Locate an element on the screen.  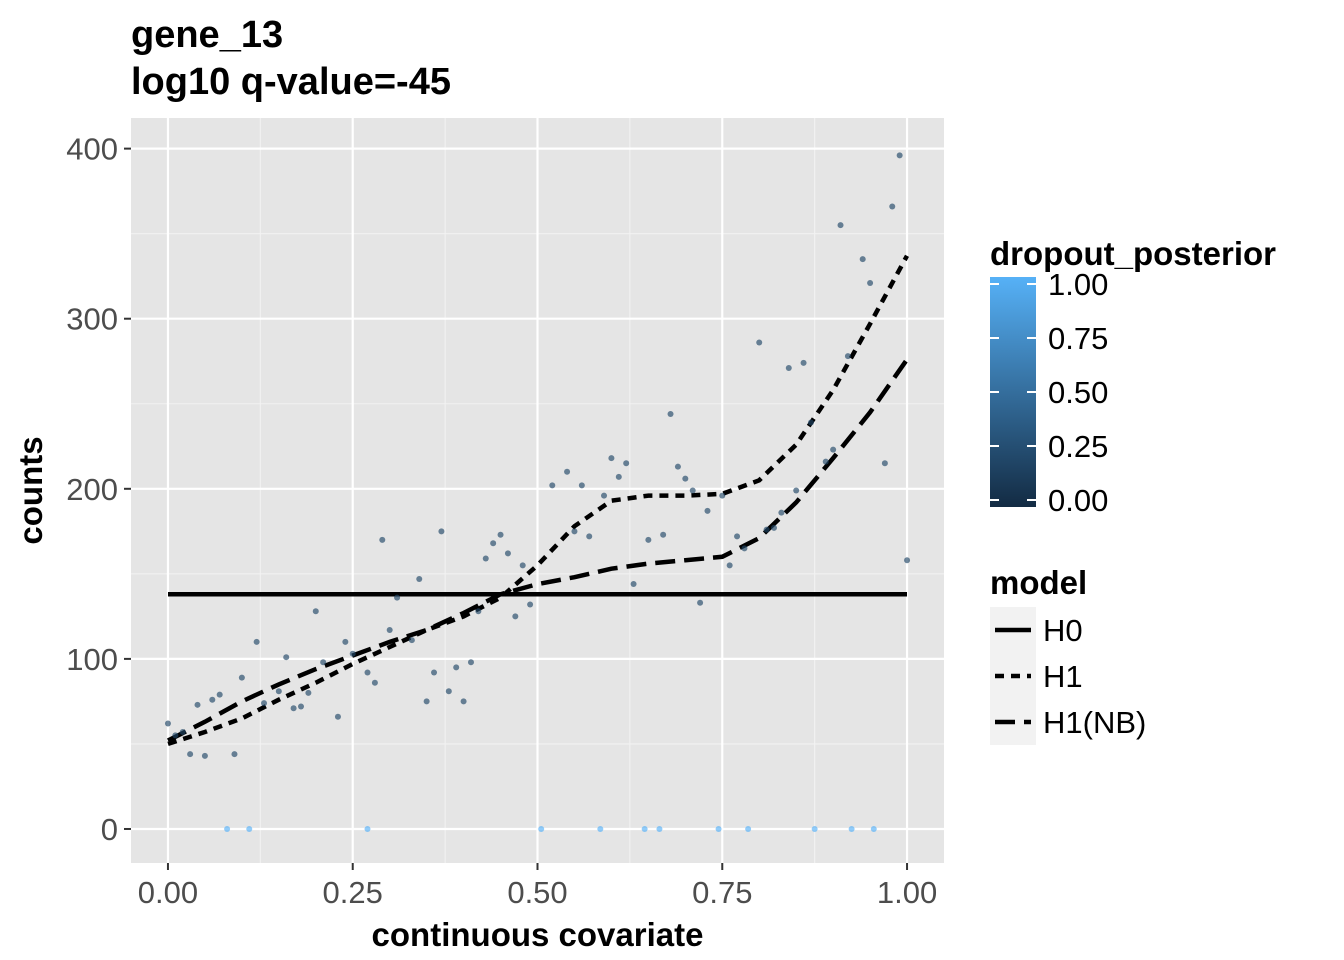
colorbar-ticks: 1.00 0.75 0.50 0.25 0.00 is located at coordinates (1049, 392).